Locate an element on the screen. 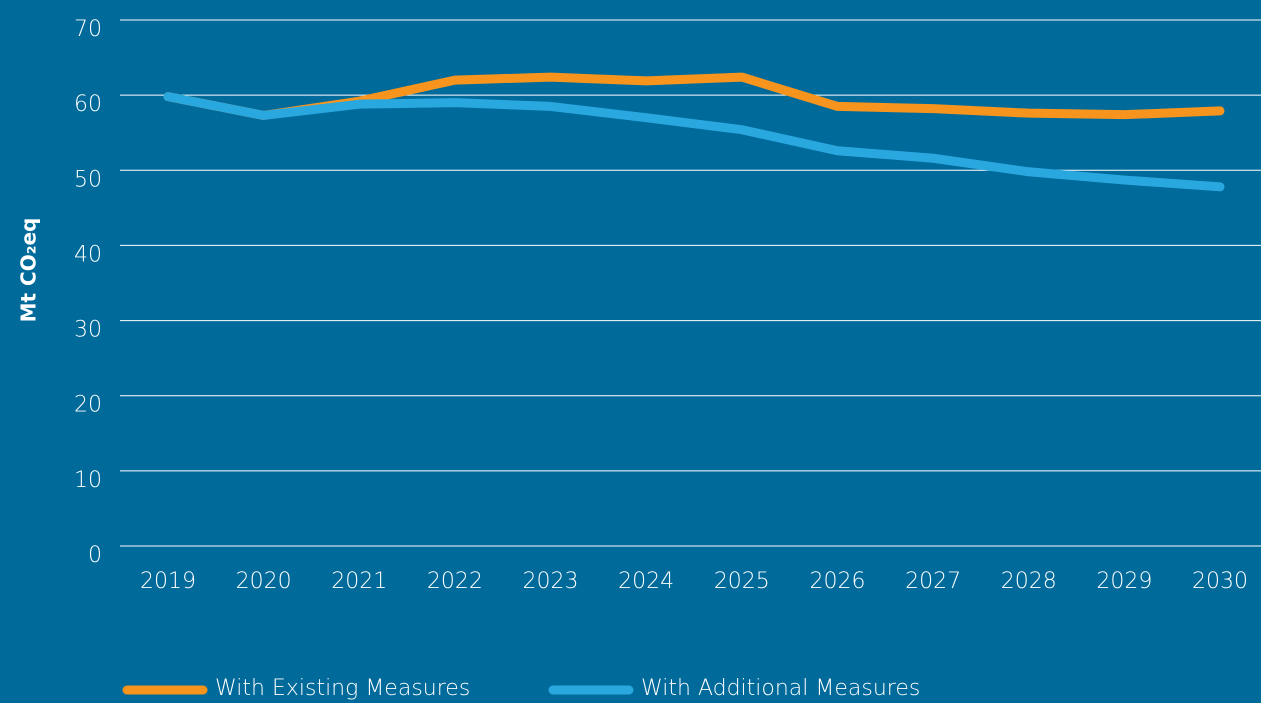  x-tick-label: 2030 is located at coordinates (1220, 581).